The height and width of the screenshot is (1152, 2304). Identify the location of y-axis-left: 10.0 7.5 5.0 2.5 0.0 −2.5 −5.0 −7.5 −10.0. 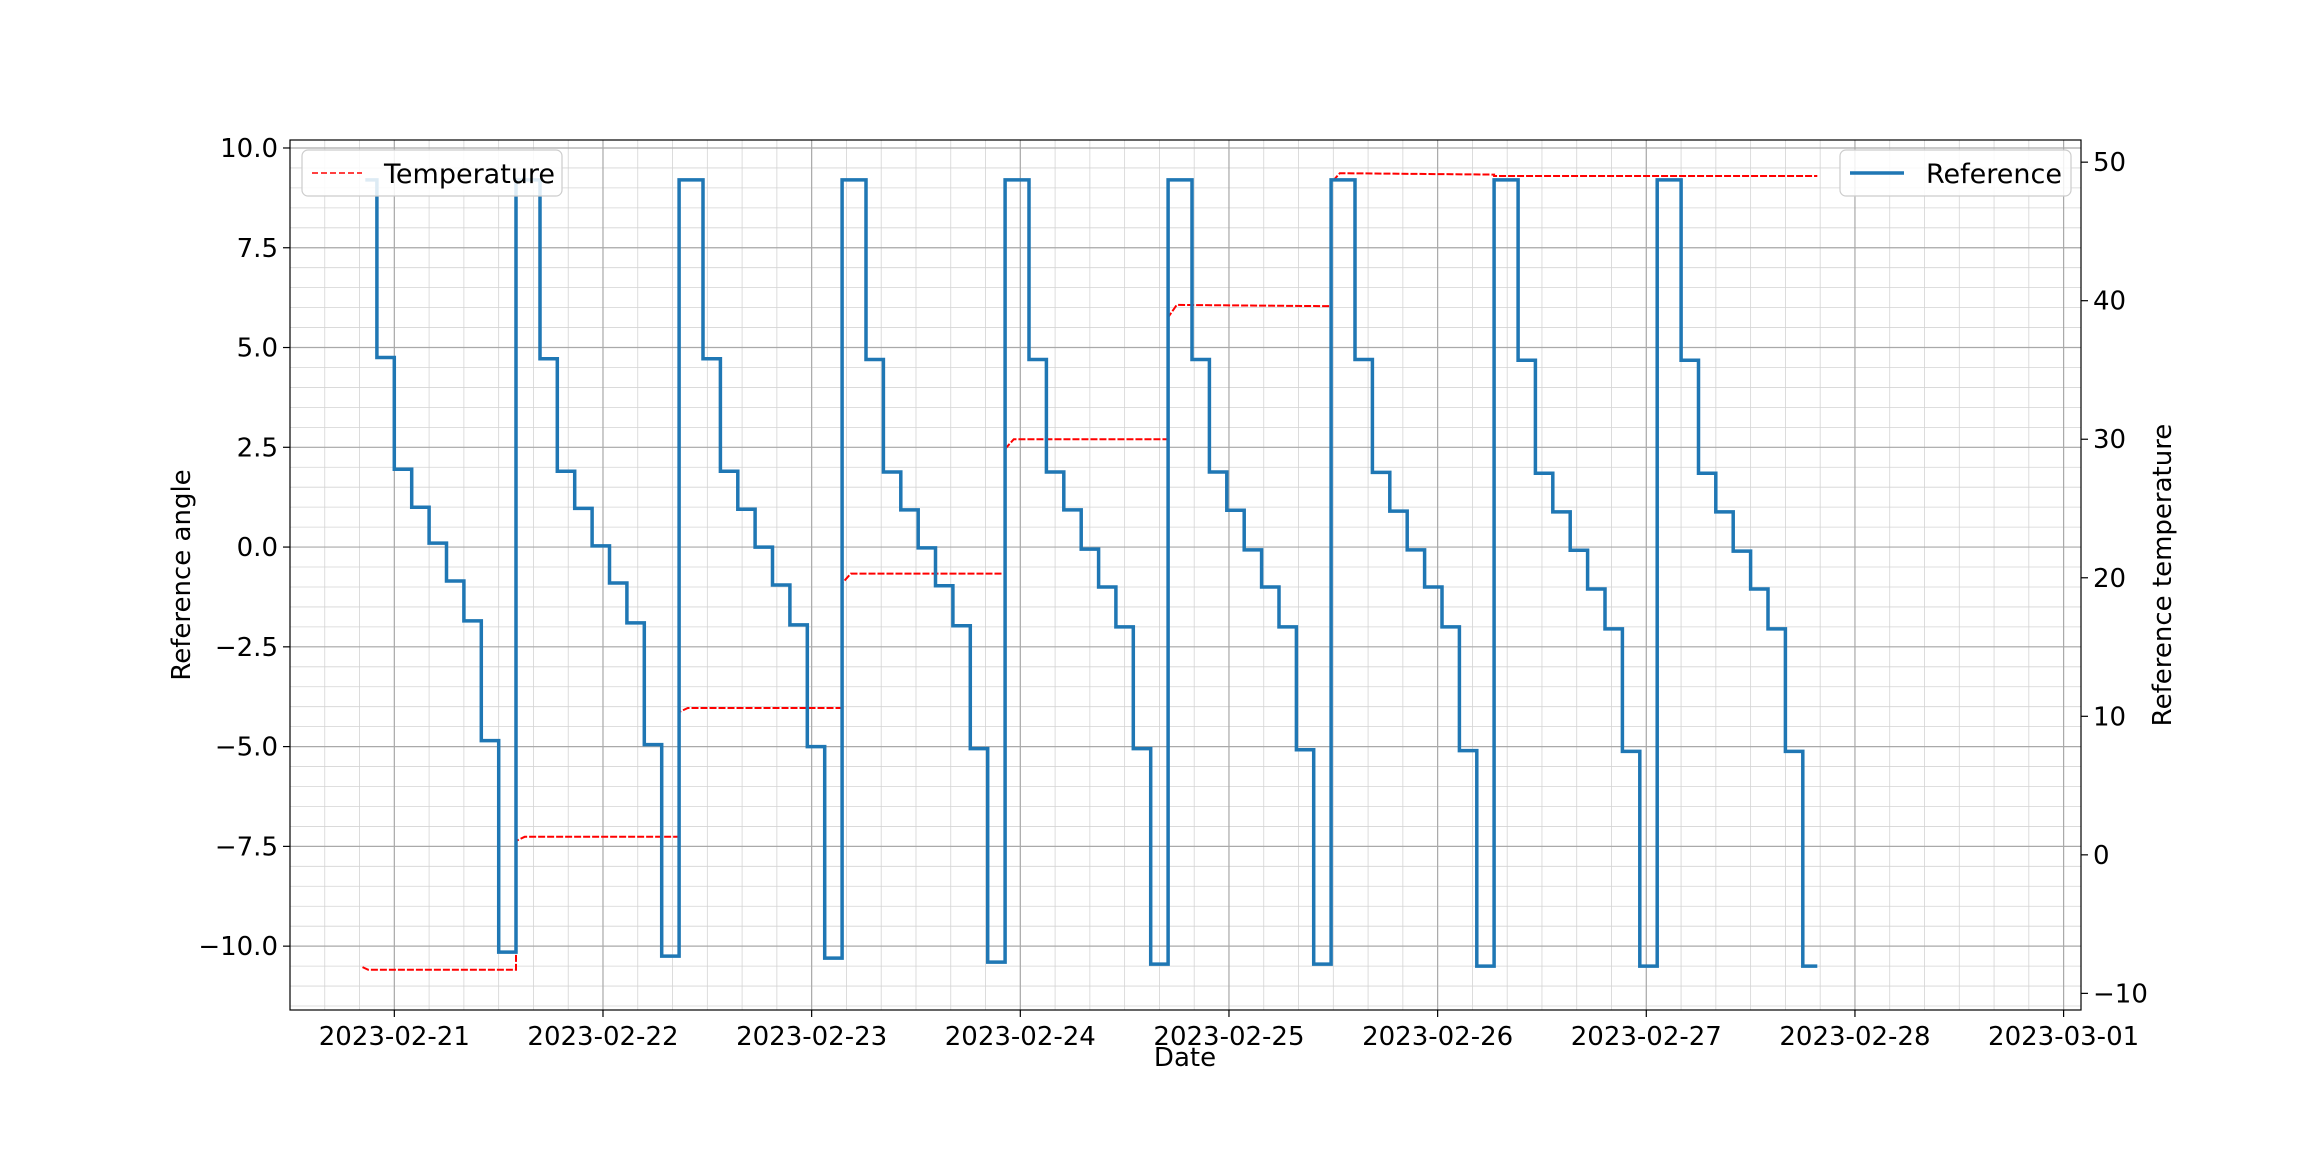
(244, 548).